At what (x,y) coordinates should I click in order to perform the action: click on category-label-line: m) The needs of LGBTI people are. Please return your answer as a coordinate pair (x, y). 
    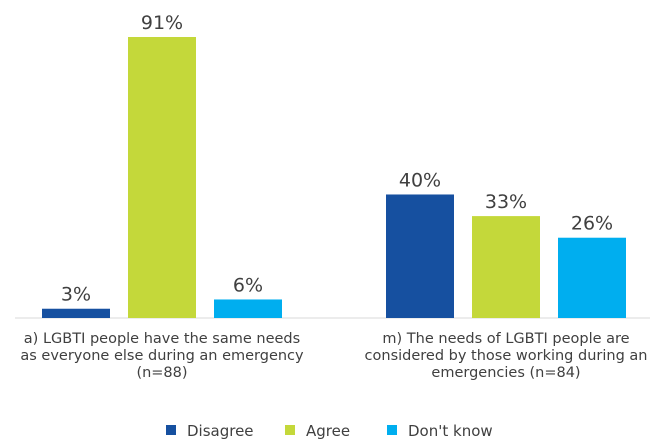
    Looking at the image, I should click on (505, 339).